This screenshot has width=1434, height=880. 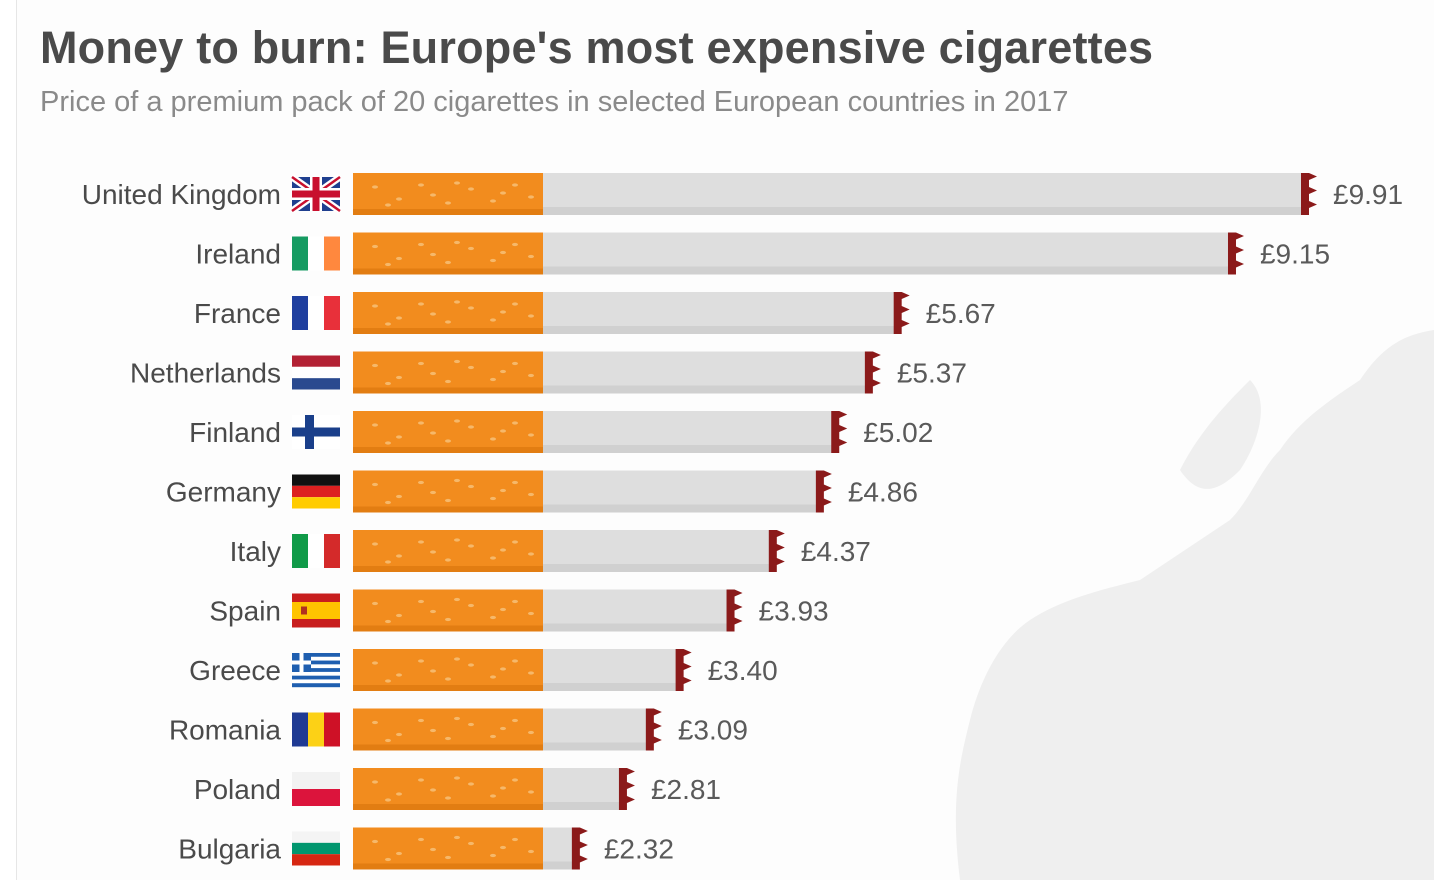 I want to click on italy-flag-icon, so click(x=316, y=551).